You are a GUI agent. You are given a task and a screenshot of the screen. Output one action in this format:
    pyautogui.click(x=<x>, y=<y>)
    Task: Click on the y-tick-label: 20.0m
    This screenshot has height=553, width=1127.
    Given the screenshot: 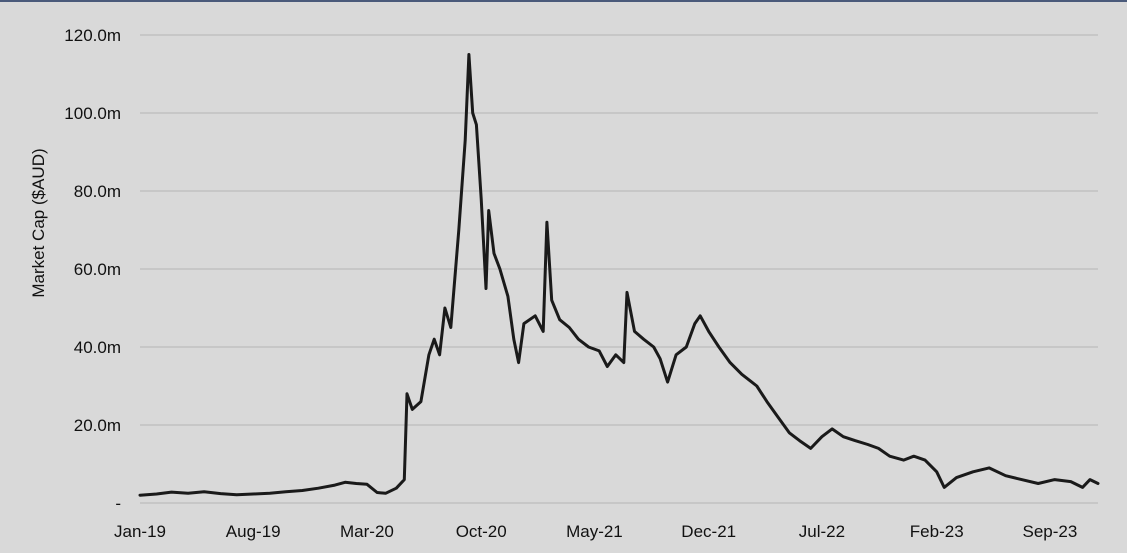 What is the action you would take?
    pyautogui.click(x=97, y=425)
    